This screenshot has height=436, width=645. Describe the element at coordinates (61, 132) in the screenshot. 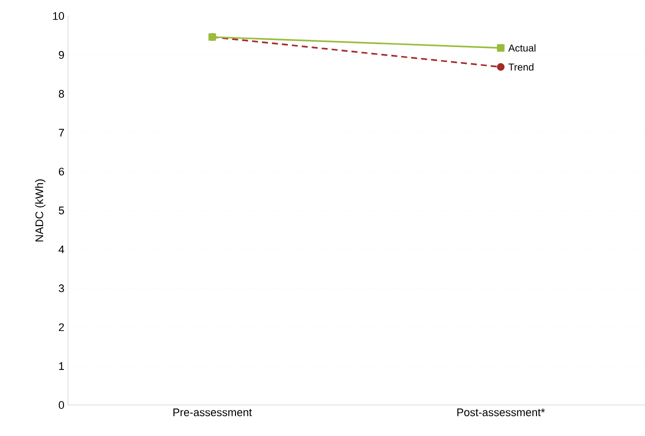

I see `y-tick-label: 7` at that location.